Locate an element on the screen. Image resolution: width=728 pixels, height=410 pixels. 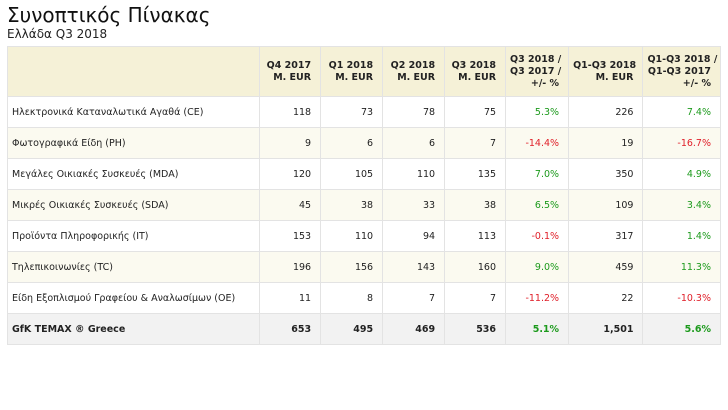
row-q2-2018-cell: 33 is located at coordinates (414, 205).